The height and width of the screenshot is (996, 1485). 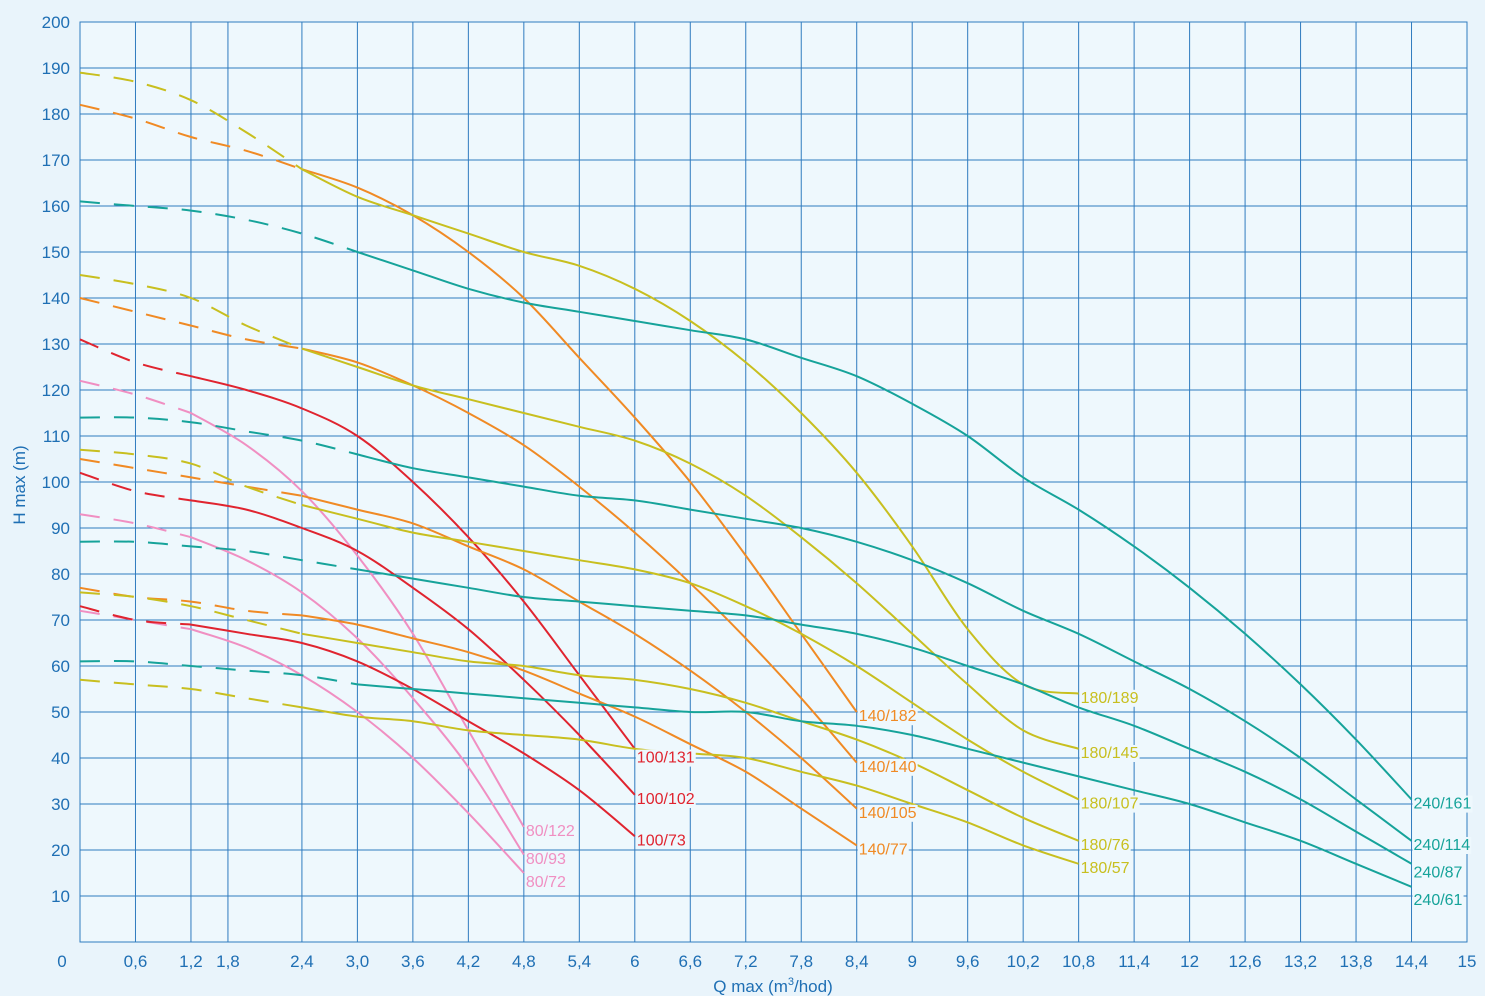 What do you see at coordinates (218, 436) in the screenshot?
I see `series-240-114-dashed` at bounding box center [218, 436].